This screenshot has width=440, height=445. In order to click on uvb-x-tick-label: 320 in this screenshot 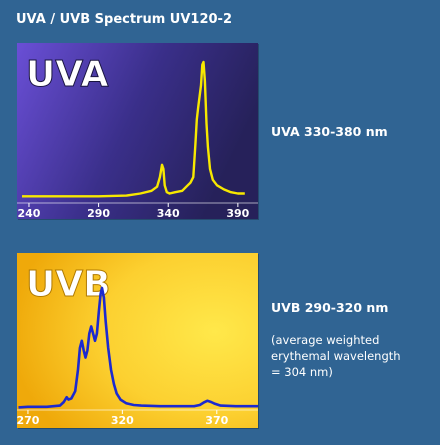, I will do `click(122, 420)`.